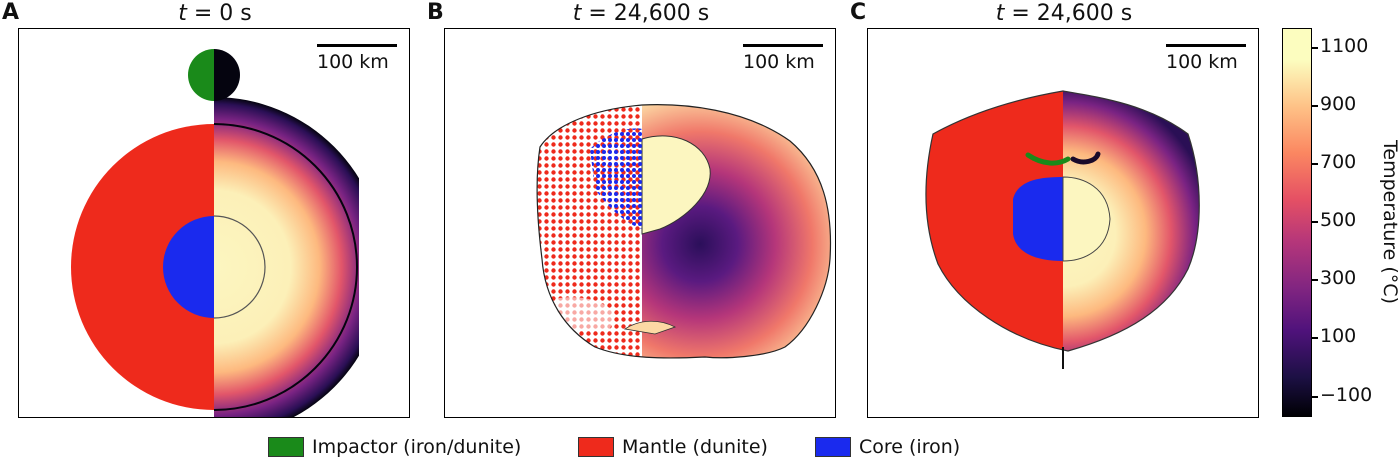  Describe the element at coordinates (219, 13) in the screenshot. I see `time-value: = 0 s` at that location.